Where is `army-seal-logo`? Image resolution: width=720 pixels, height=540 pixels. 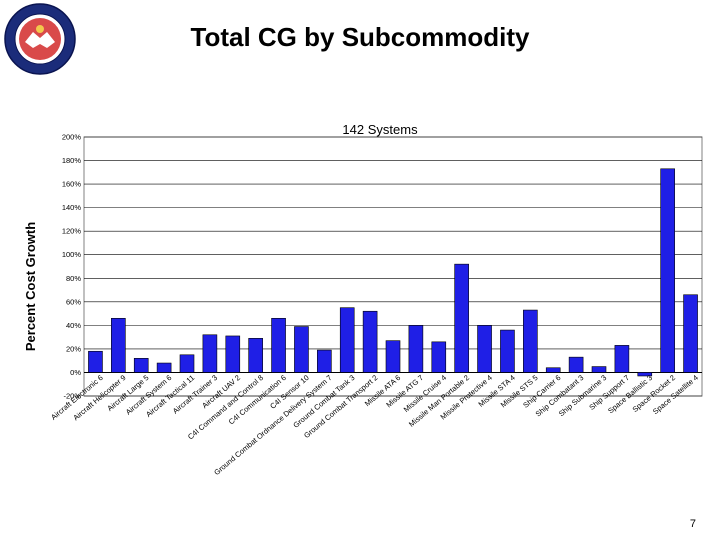 army-seal-logo is located at coordinates (40, 39).